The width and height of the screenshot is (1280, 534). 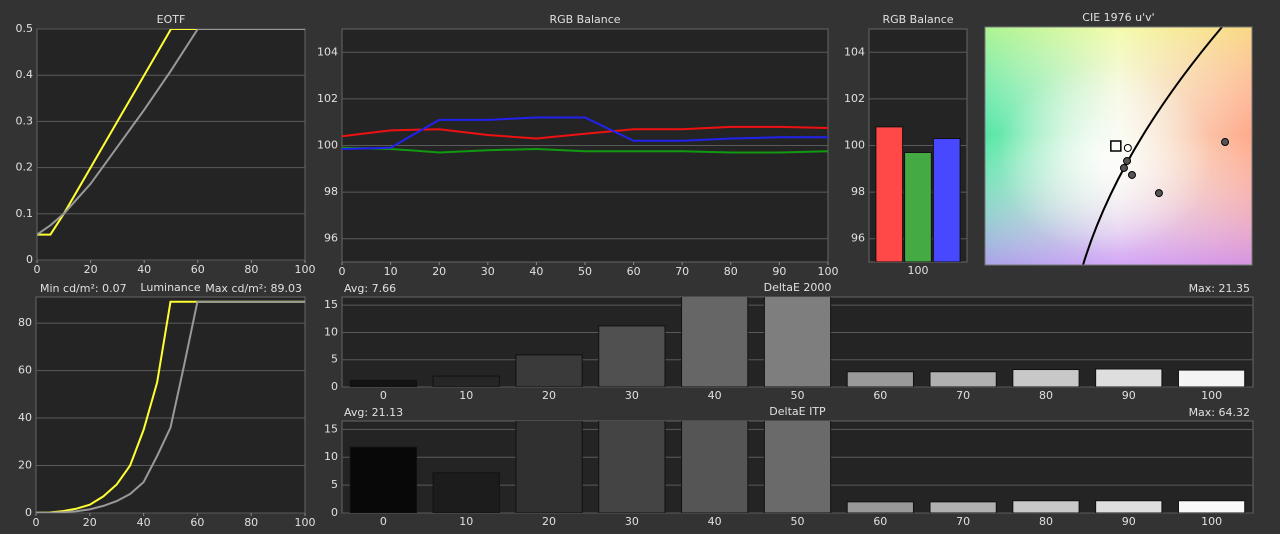 What do you see at coordinates (373, 412) in the screenshot?
I see `avg-label: Avg: 21.13` at bounding box center [373, 412].